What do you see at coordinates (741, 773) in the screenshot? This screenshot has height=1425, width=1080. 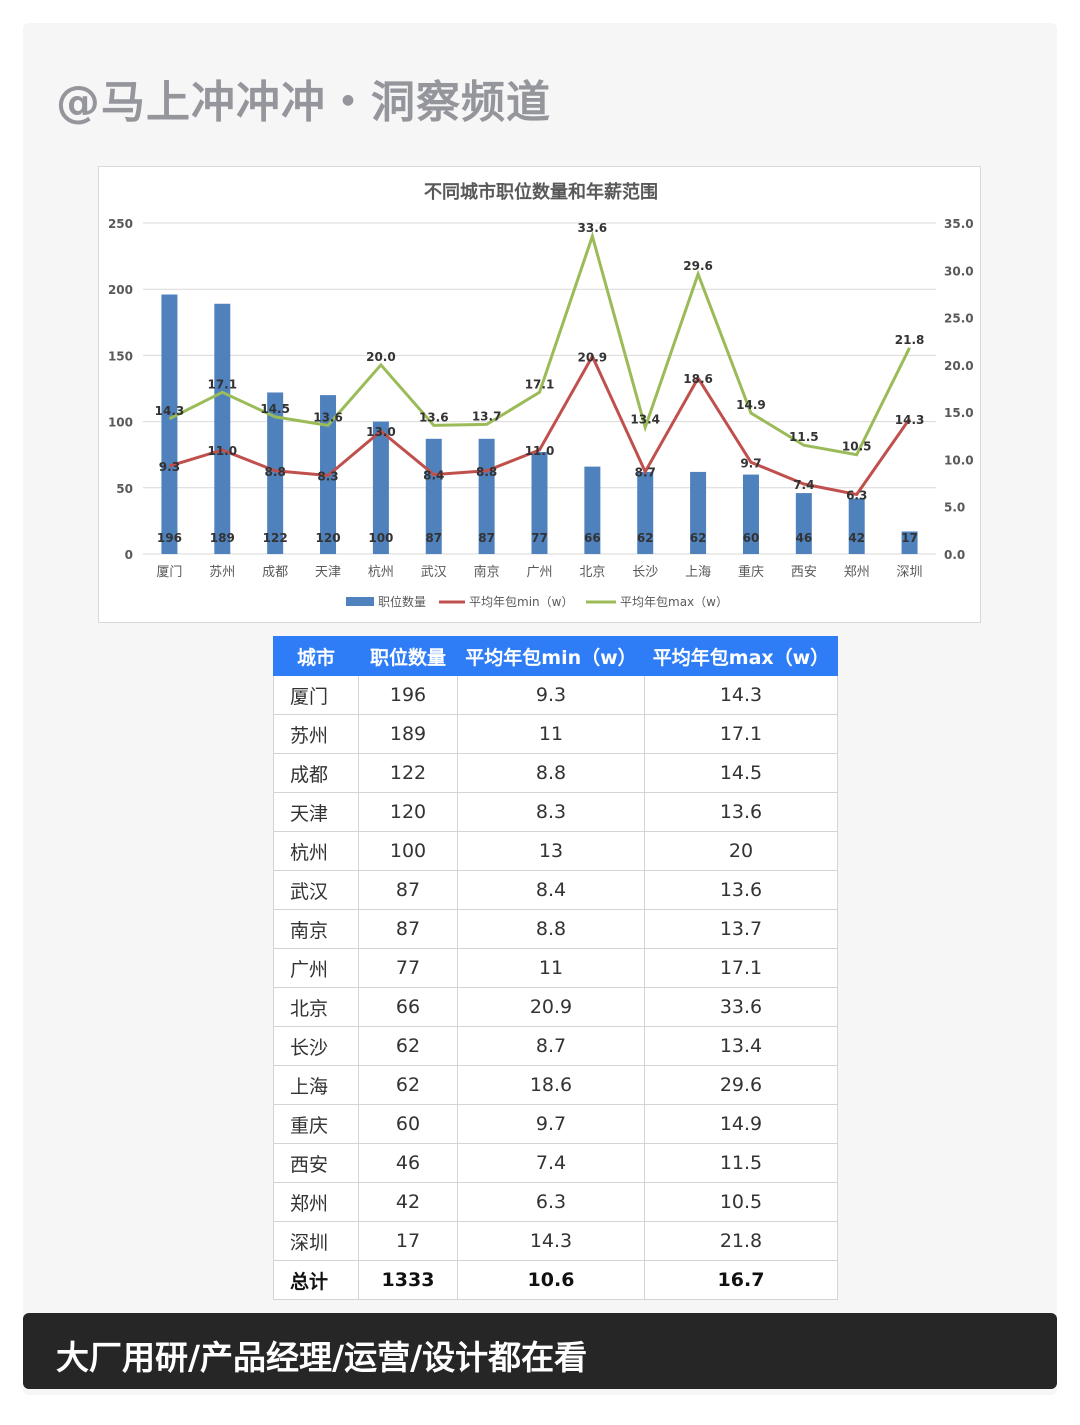 I see `cell-salary-max: 14.5` at bounding box center [741, 773].